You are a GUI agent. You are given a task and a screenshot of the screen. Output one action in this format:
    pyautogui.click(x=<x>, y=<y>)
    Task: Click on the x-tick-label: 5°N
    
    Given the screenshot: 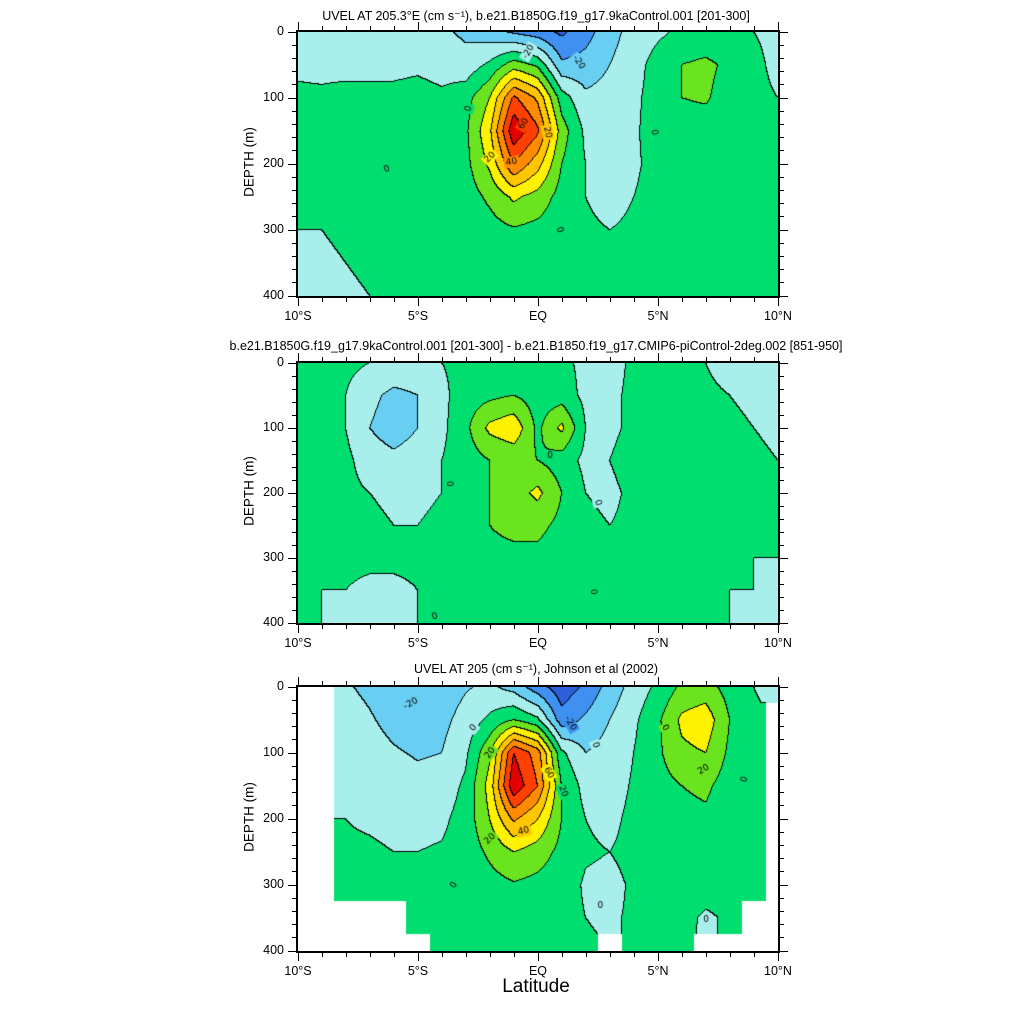 What is the action you would take?
    pyautogui.click(x=658, y=643)
    